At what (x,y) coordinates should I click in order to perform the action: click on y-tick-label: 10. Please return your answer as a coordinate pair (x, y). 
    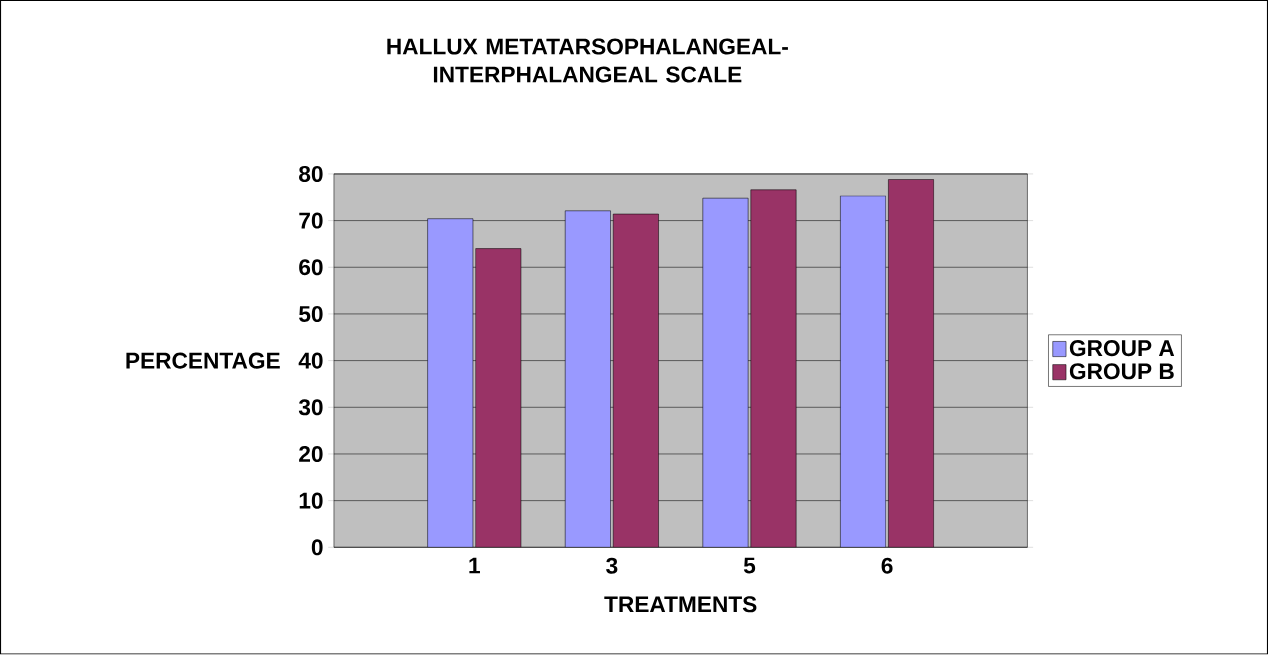
    Looking at the image, I should click on (311, 500).